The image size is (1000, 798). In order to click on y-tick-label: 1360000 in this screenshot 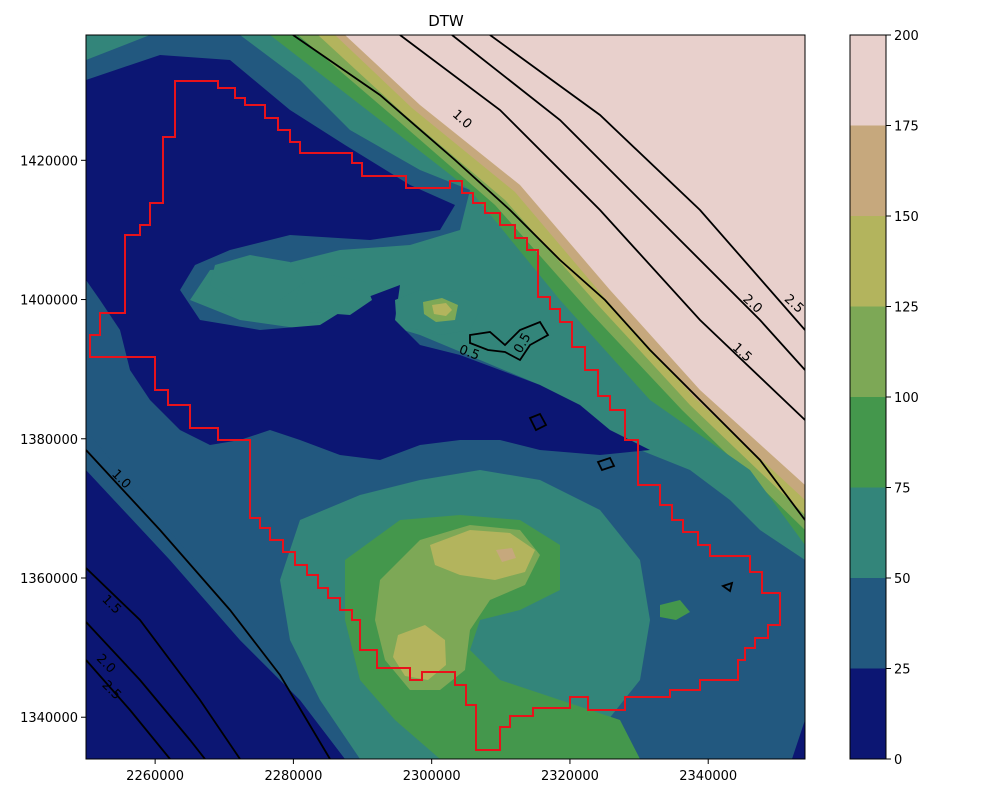, I will do `click(49, 579)`.